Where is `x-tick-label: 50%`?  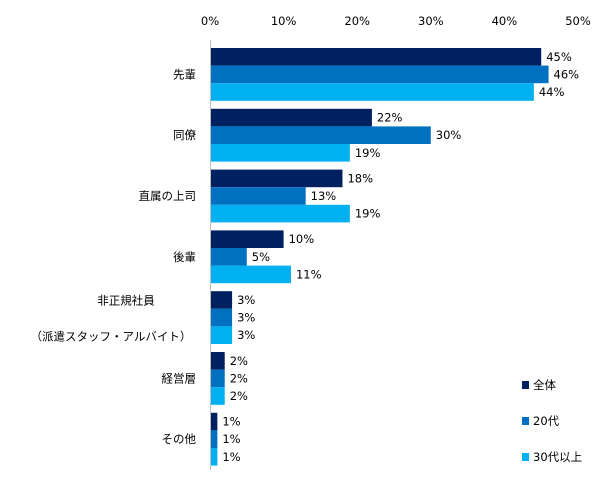 x-tick-label: 50% is located at coordinates (578, 21).